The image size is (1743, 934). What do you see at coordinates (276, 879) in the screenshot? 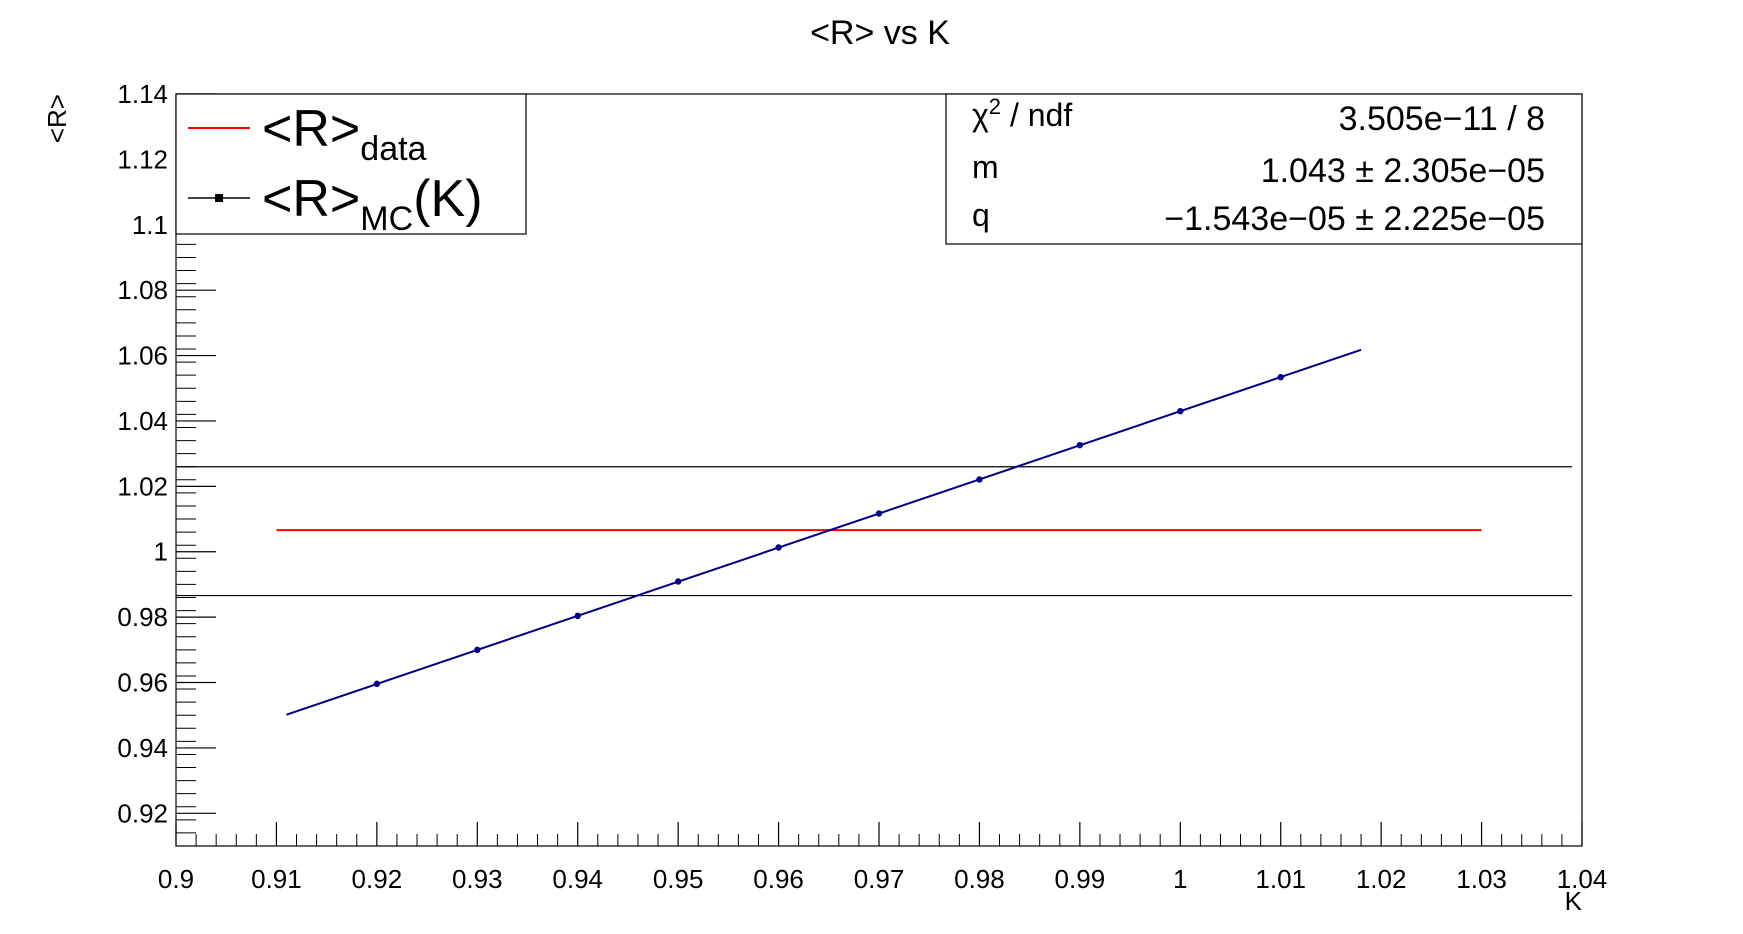
I see `x-tick-label: 0.91` at bounding box center [276, 879].